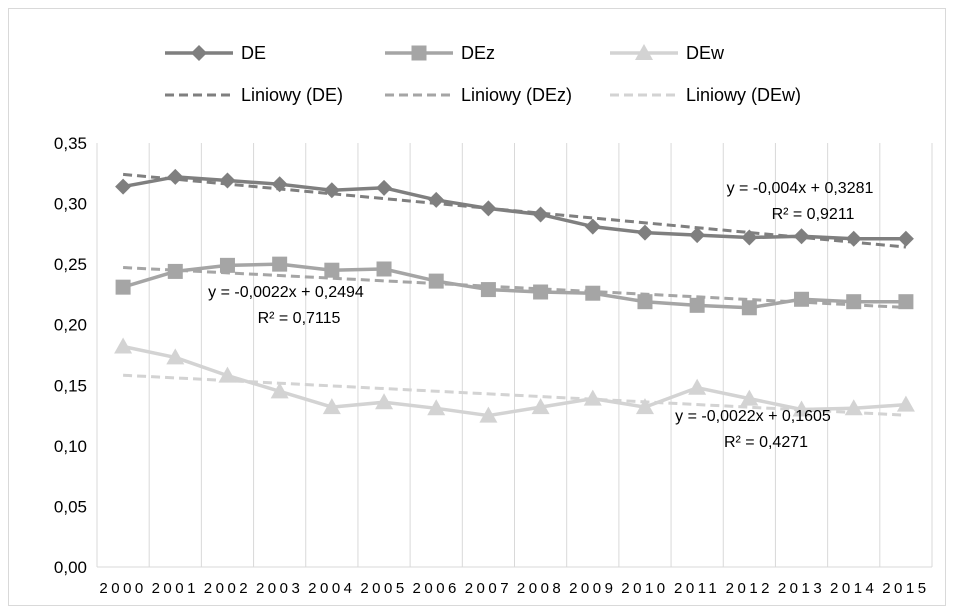 The height and width of the screenshot is (616, 956). What do you see at coordinates (644, 588) in the screenshot?
I see `x-tick-label: 2010` at bounding box center [644, 588].